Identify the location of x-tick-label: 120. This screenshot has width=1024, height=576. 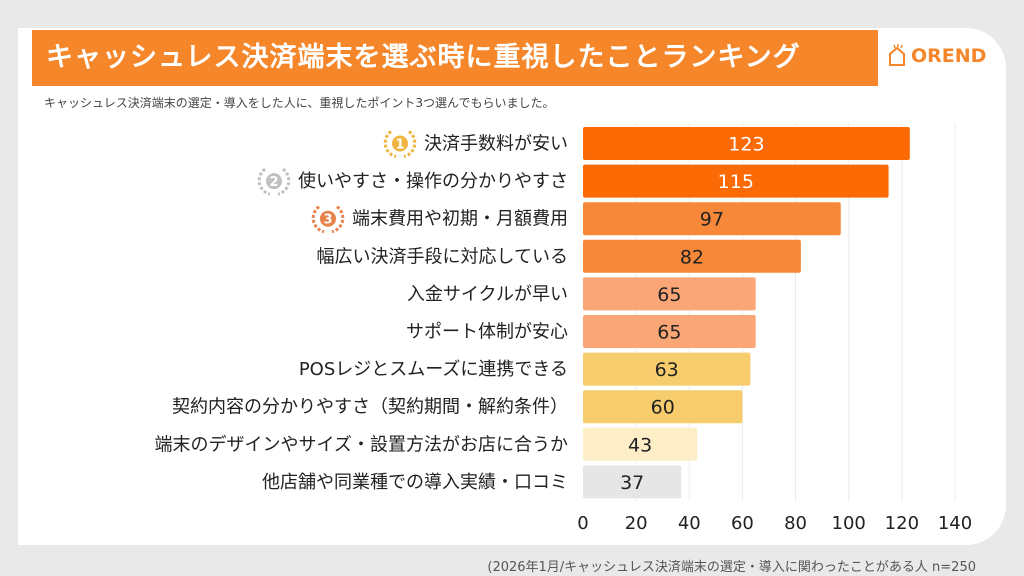
(902, 523).